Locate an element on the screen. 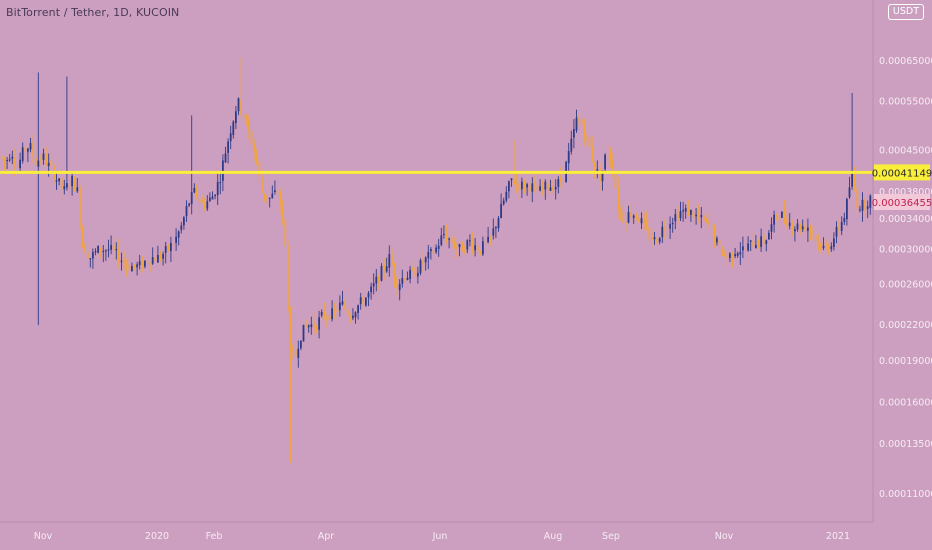  time-tick-label: Jun is located at coordinates (440, 536).